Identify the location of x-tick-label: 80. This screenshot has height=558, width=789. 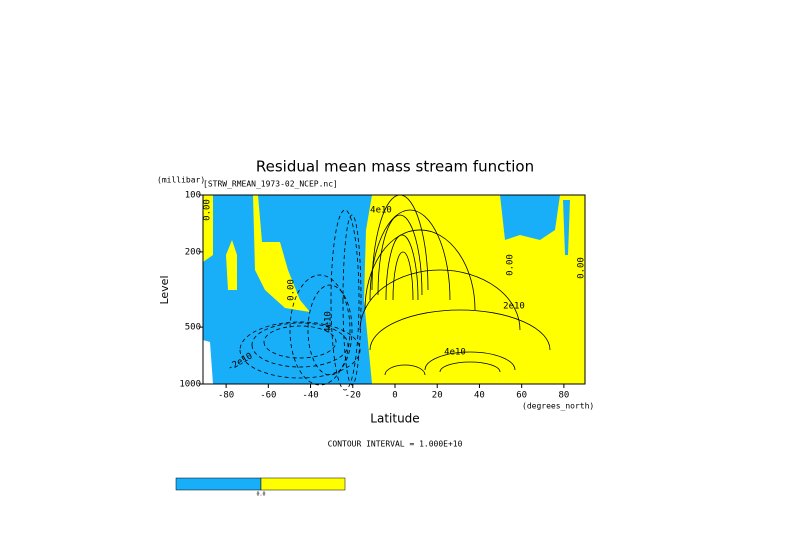
(563, 396).